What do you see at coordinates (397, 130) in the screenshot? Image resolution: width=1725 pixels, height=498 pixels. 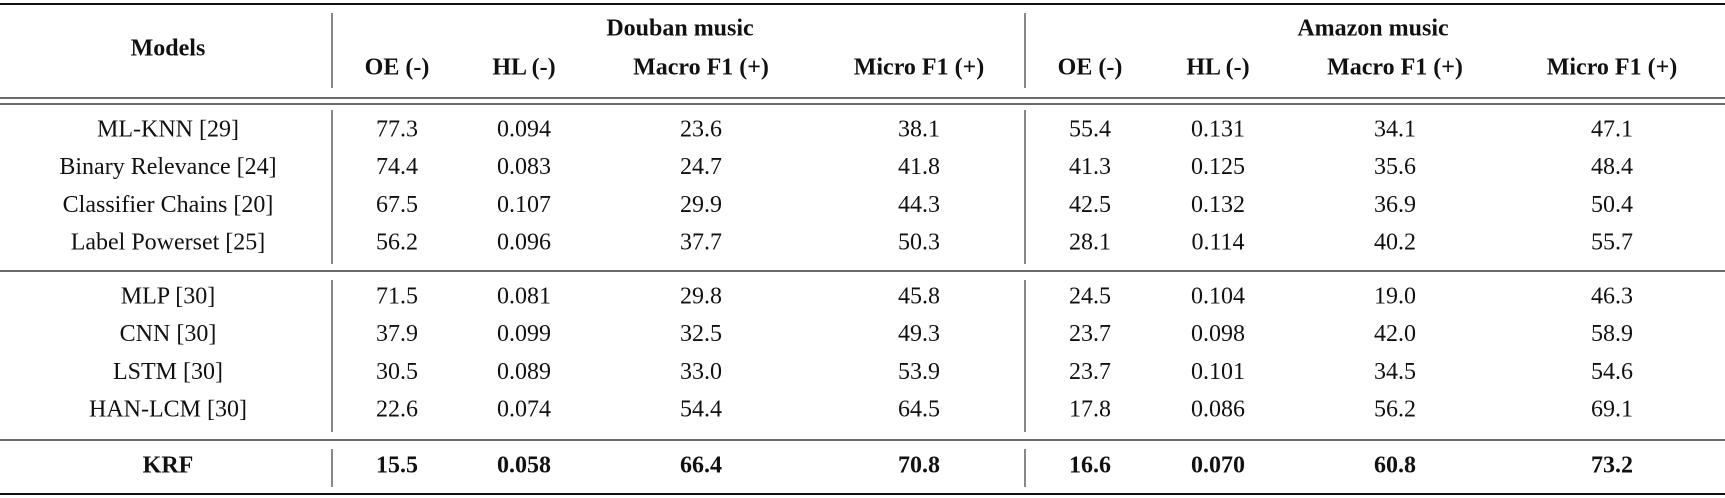 I see `cell: 77.3` at bounding box center [397, 130].